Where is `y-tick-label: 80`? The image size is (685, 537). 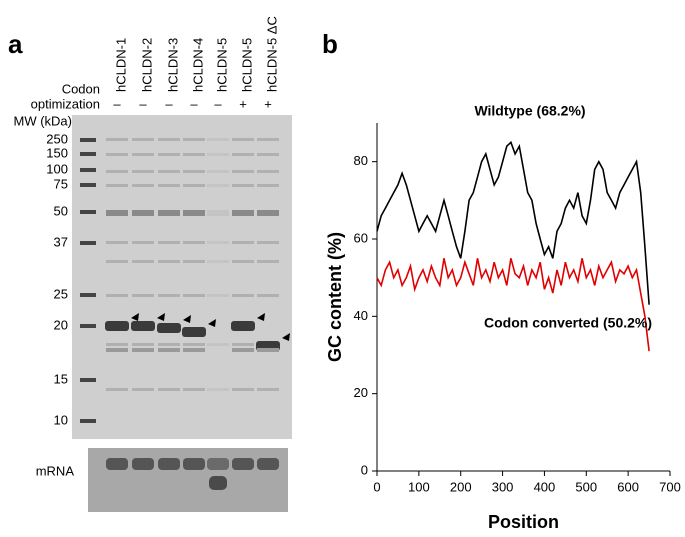
y-tick-label: 80 is located at coordinates (361, 160).